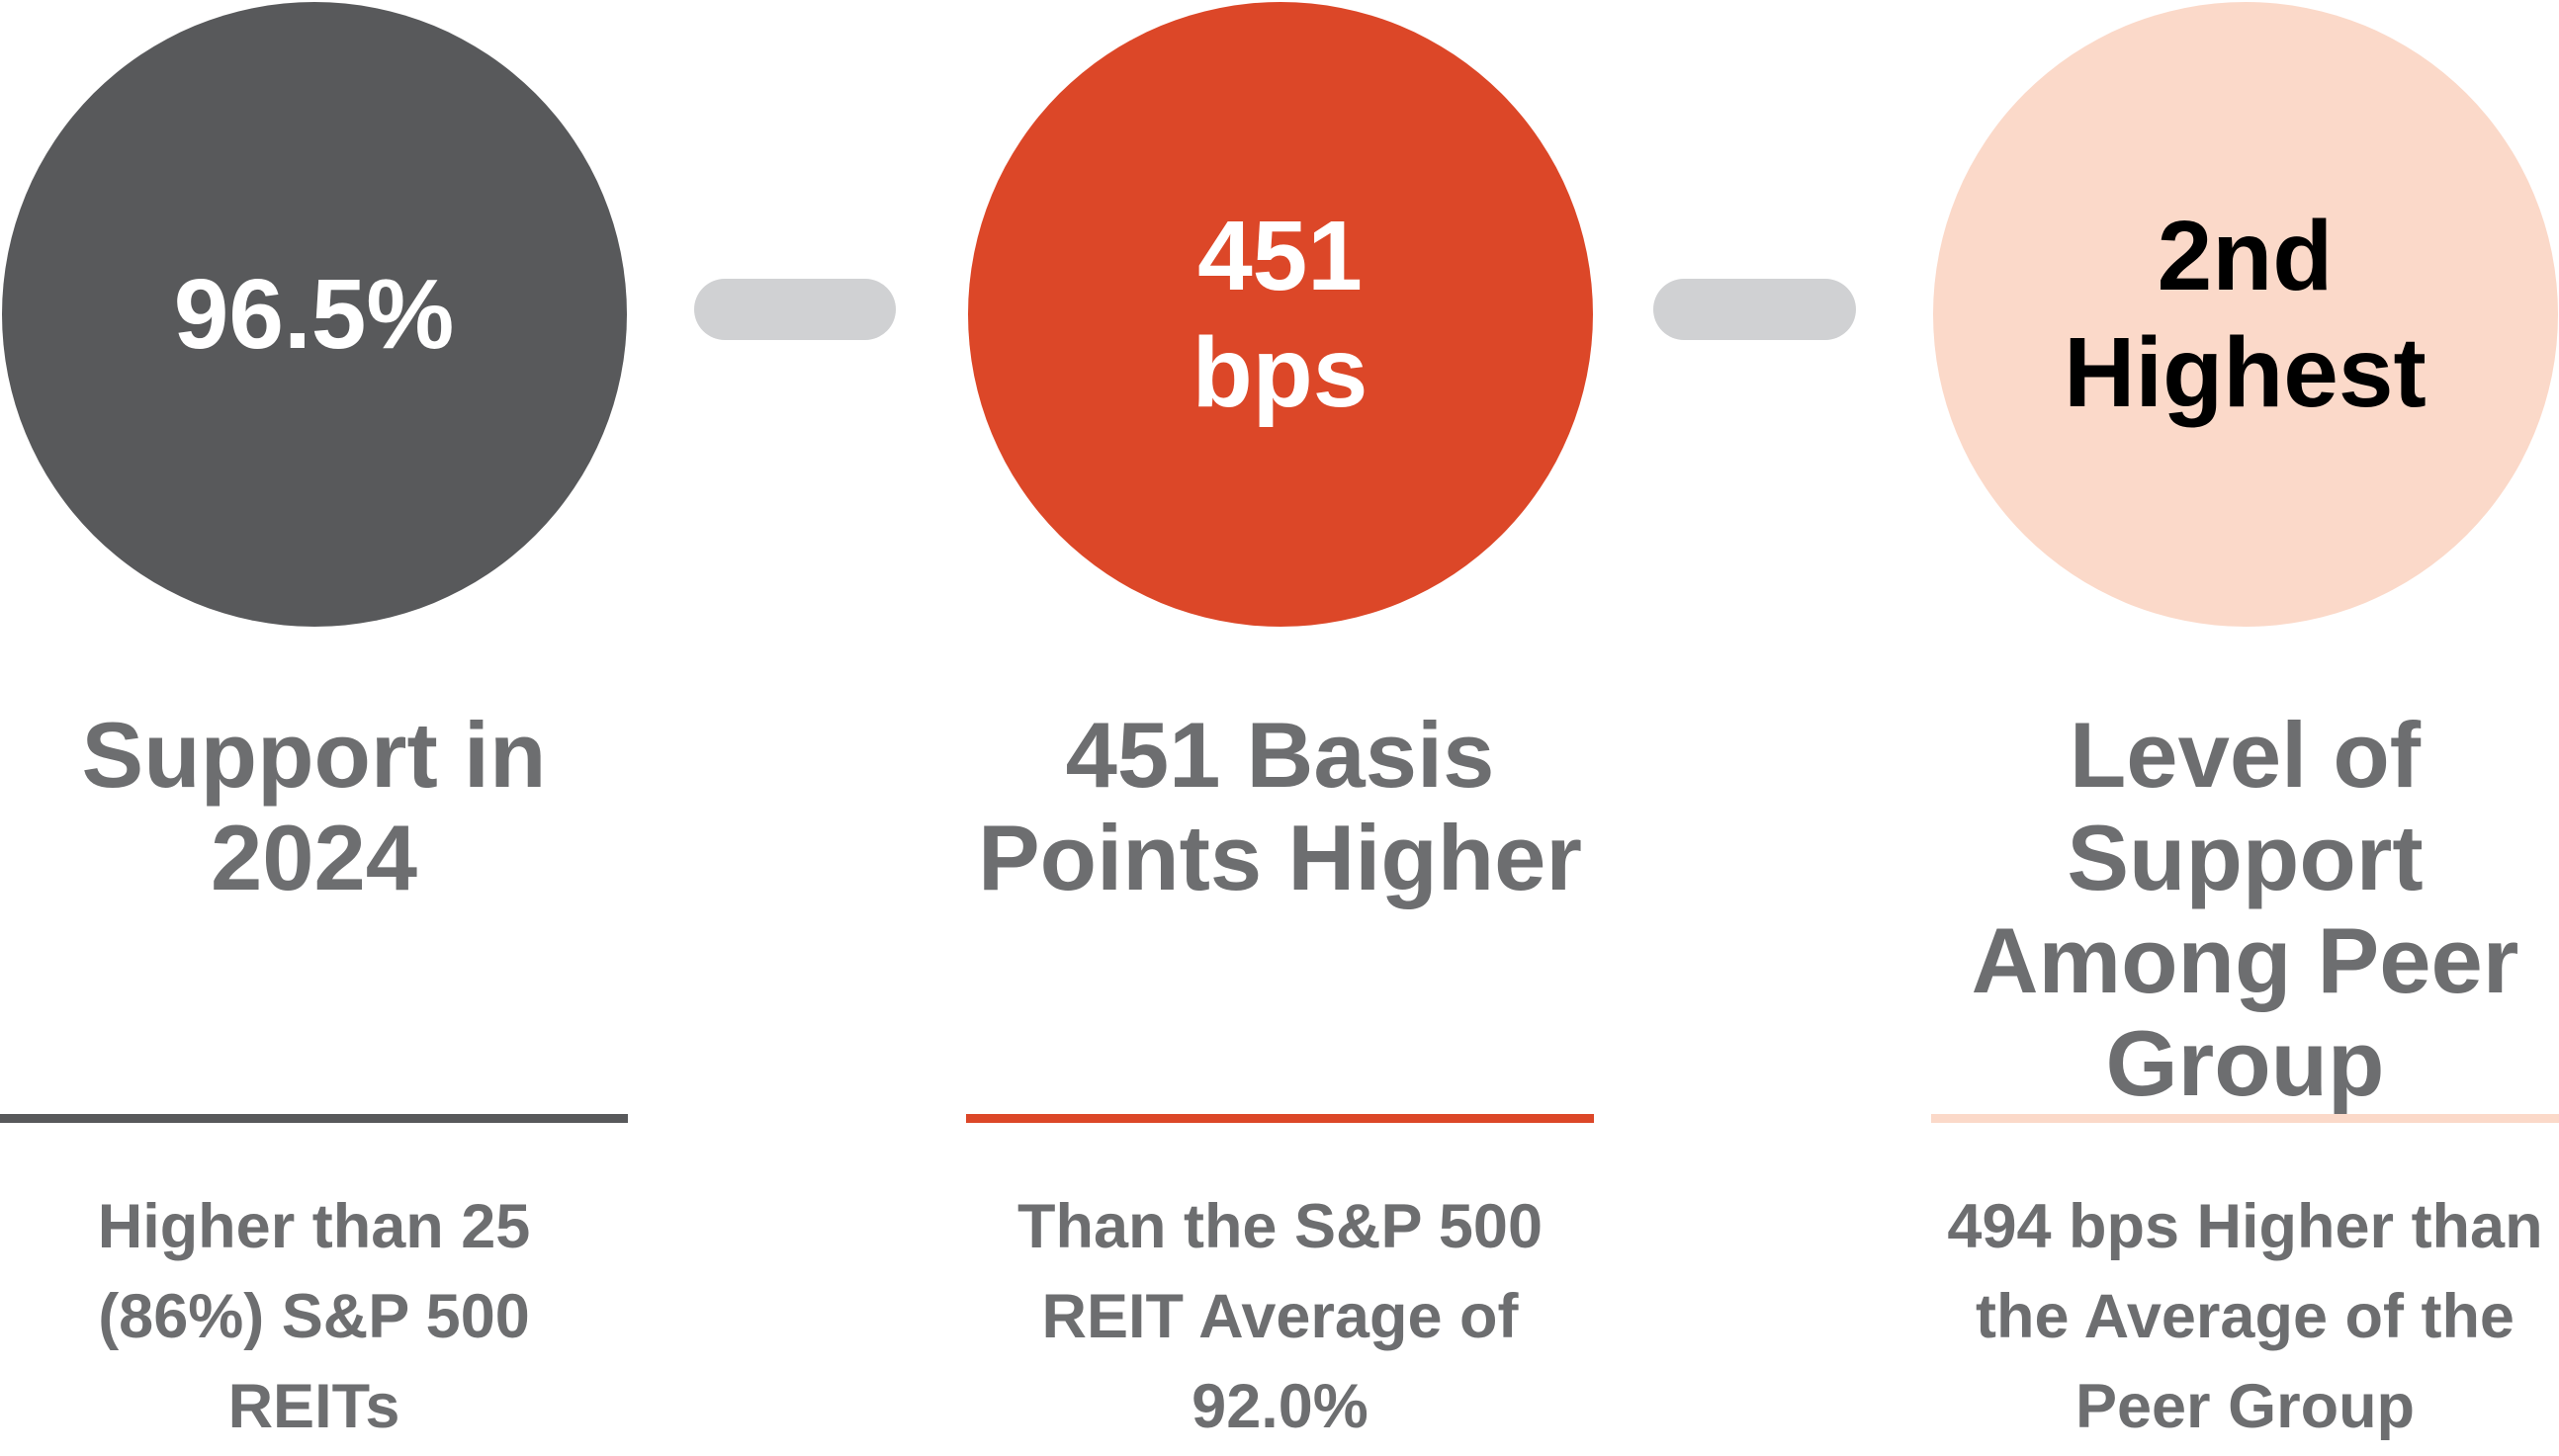 The height and width of the screenshot is (1456, 2559). Describe the element at coordinates (314, 806) in the screenshot. I see `column-heading: Support in 2024` at that location.